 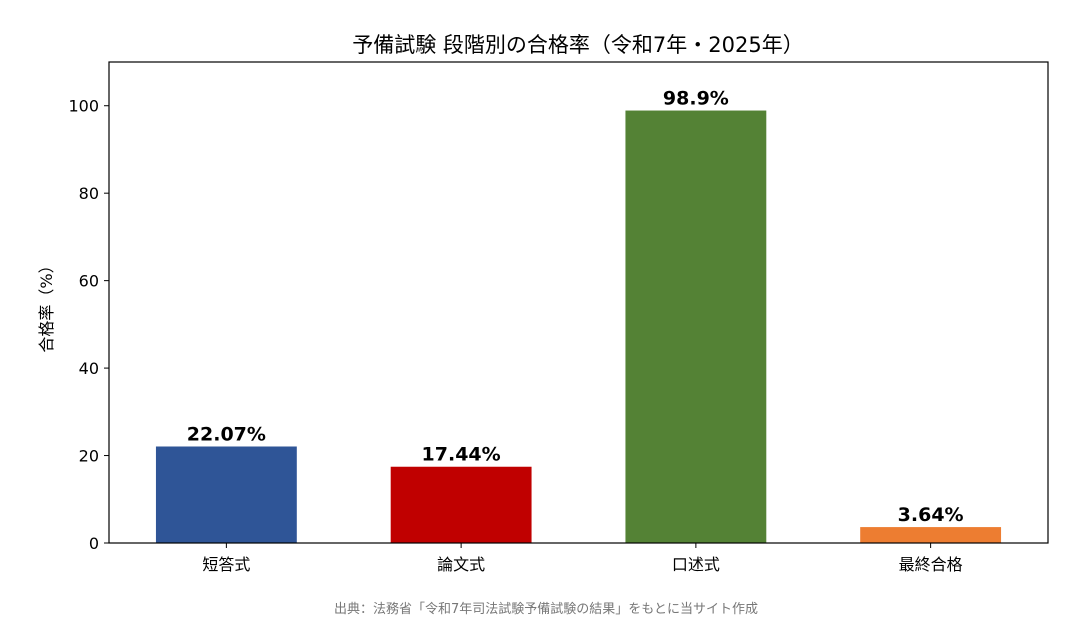 I want to click on x-axis-ticks: 短答式 論文式 口述式 最終合格, so click(x=582, y=558).